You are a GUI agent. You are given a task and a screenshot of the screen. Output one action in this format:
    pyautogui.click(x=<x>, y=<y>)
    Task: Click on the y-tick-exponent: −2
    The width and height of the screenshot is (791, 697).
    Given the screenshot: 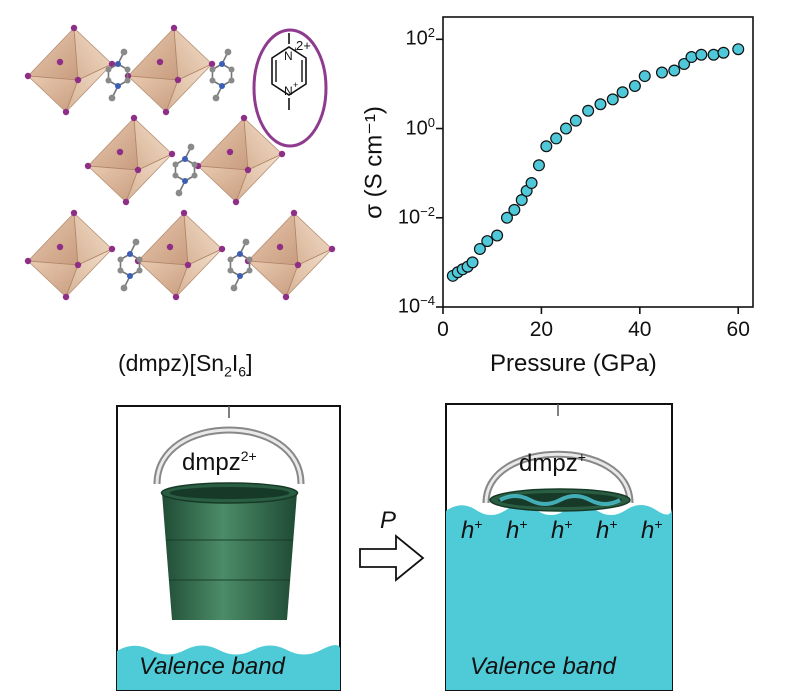 What is the action you would take?
    pyautogui.click(x=427, y=211)
    